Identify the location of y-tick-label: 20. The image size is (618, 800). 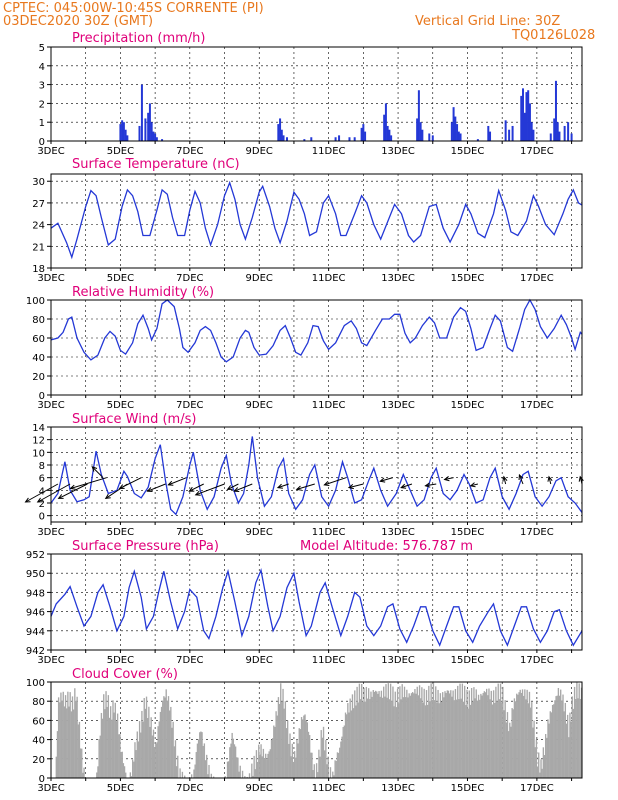
(38, 377).